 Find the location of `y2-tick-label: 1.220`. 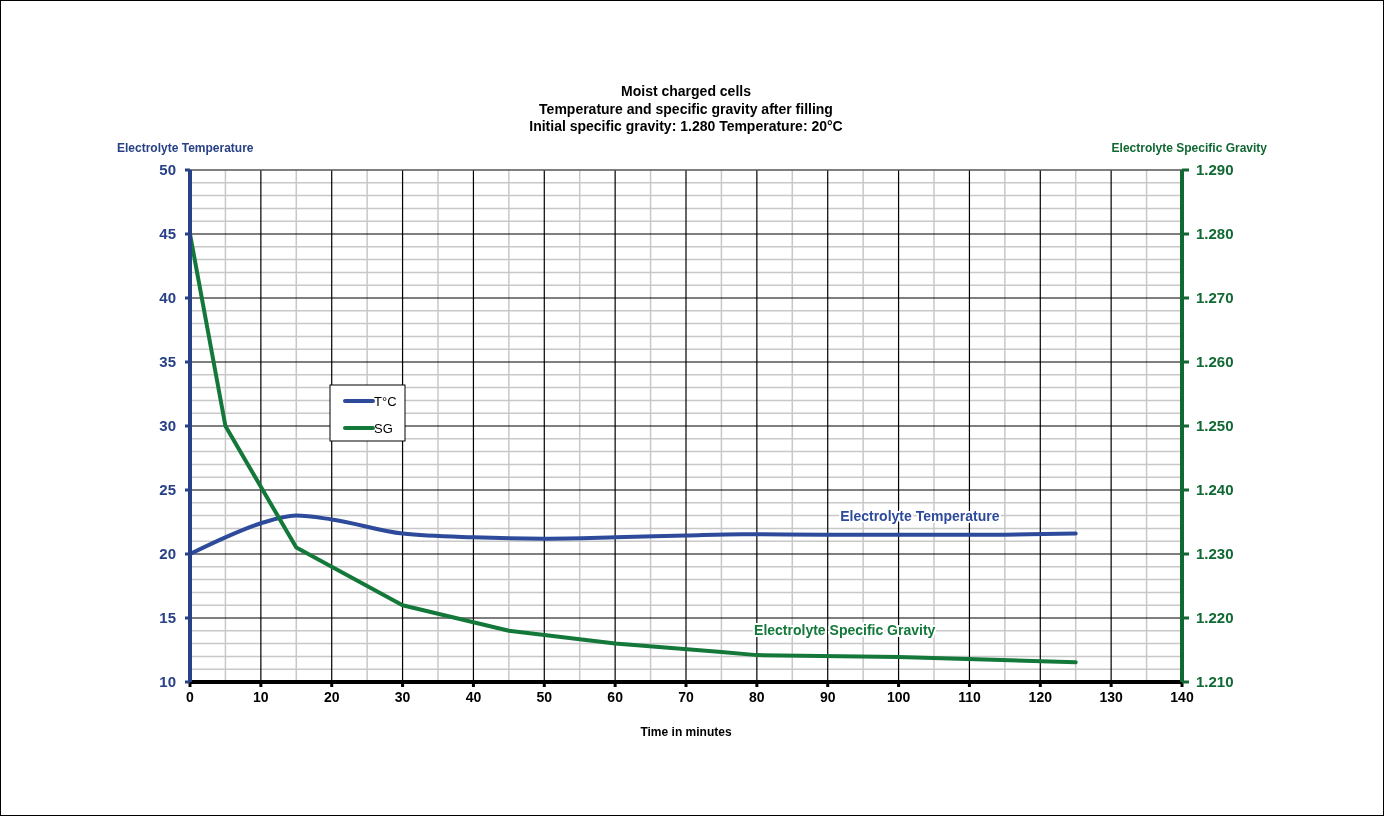

y2-tick-label: 1.220 is located at coordinates (1215, 617).